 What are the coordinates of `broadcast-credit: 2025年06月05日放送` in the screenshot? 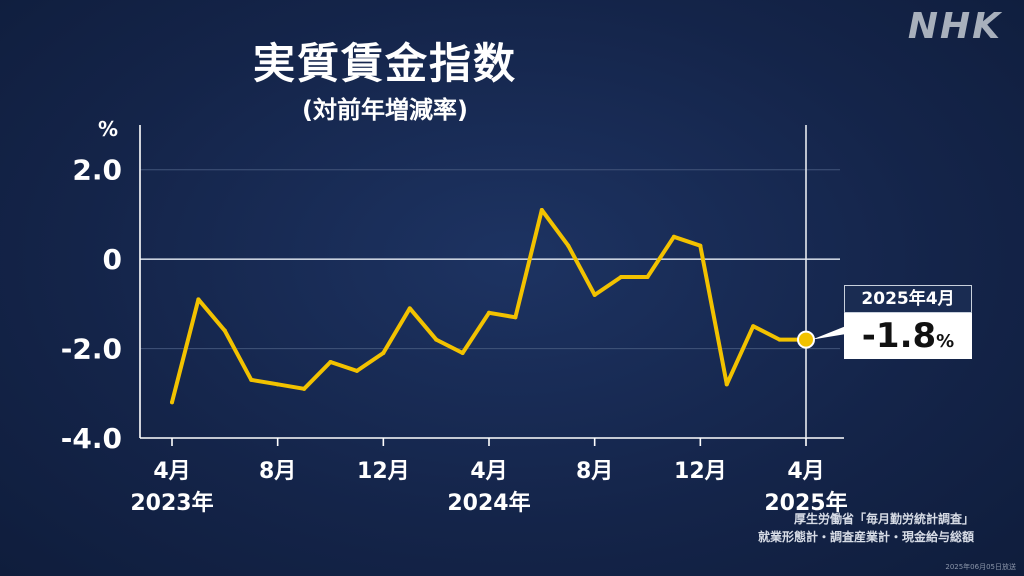 It's located at (980, 567).